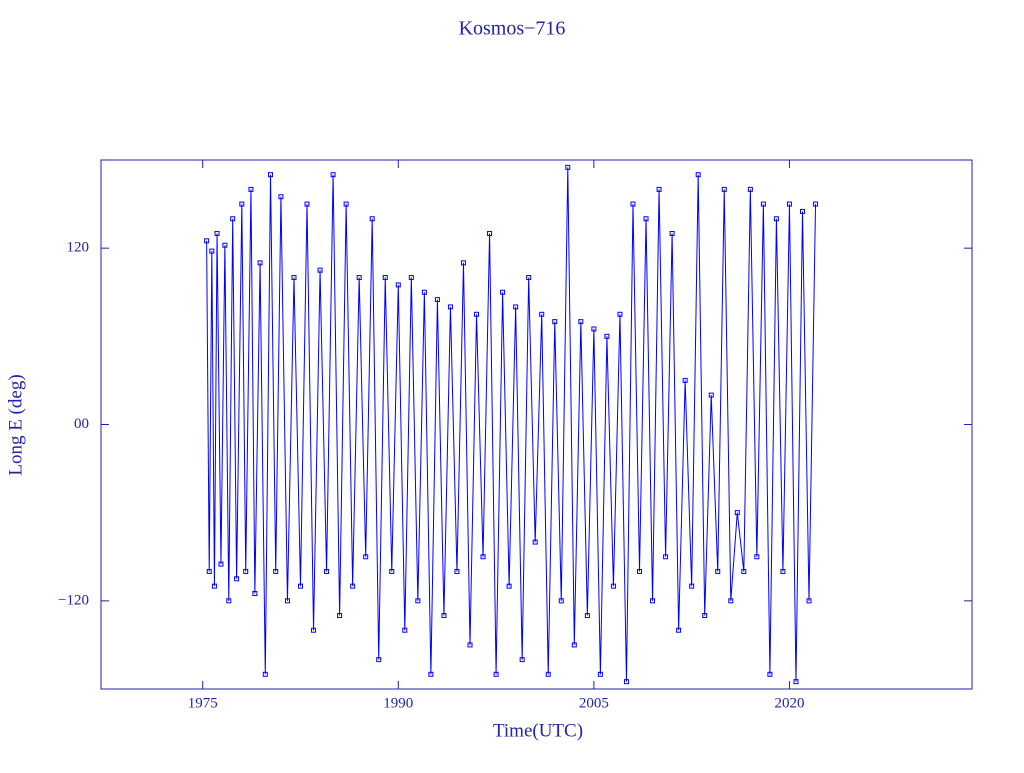 This screenshot has width=1024, height=773. I want to click on y-tick-label: −120, so click(73, 600).